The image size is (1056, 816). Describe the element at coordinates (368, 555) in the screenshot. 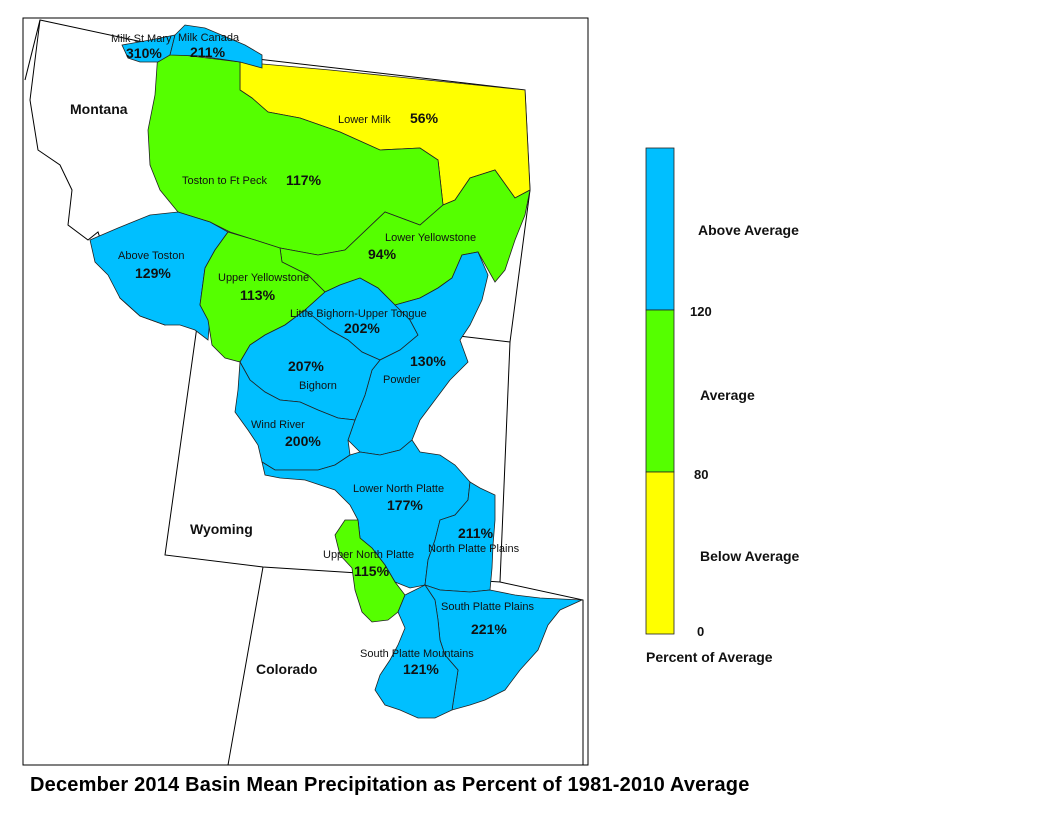

I see `basin-name-upper-north-platte: Upper North Platte` at that location.